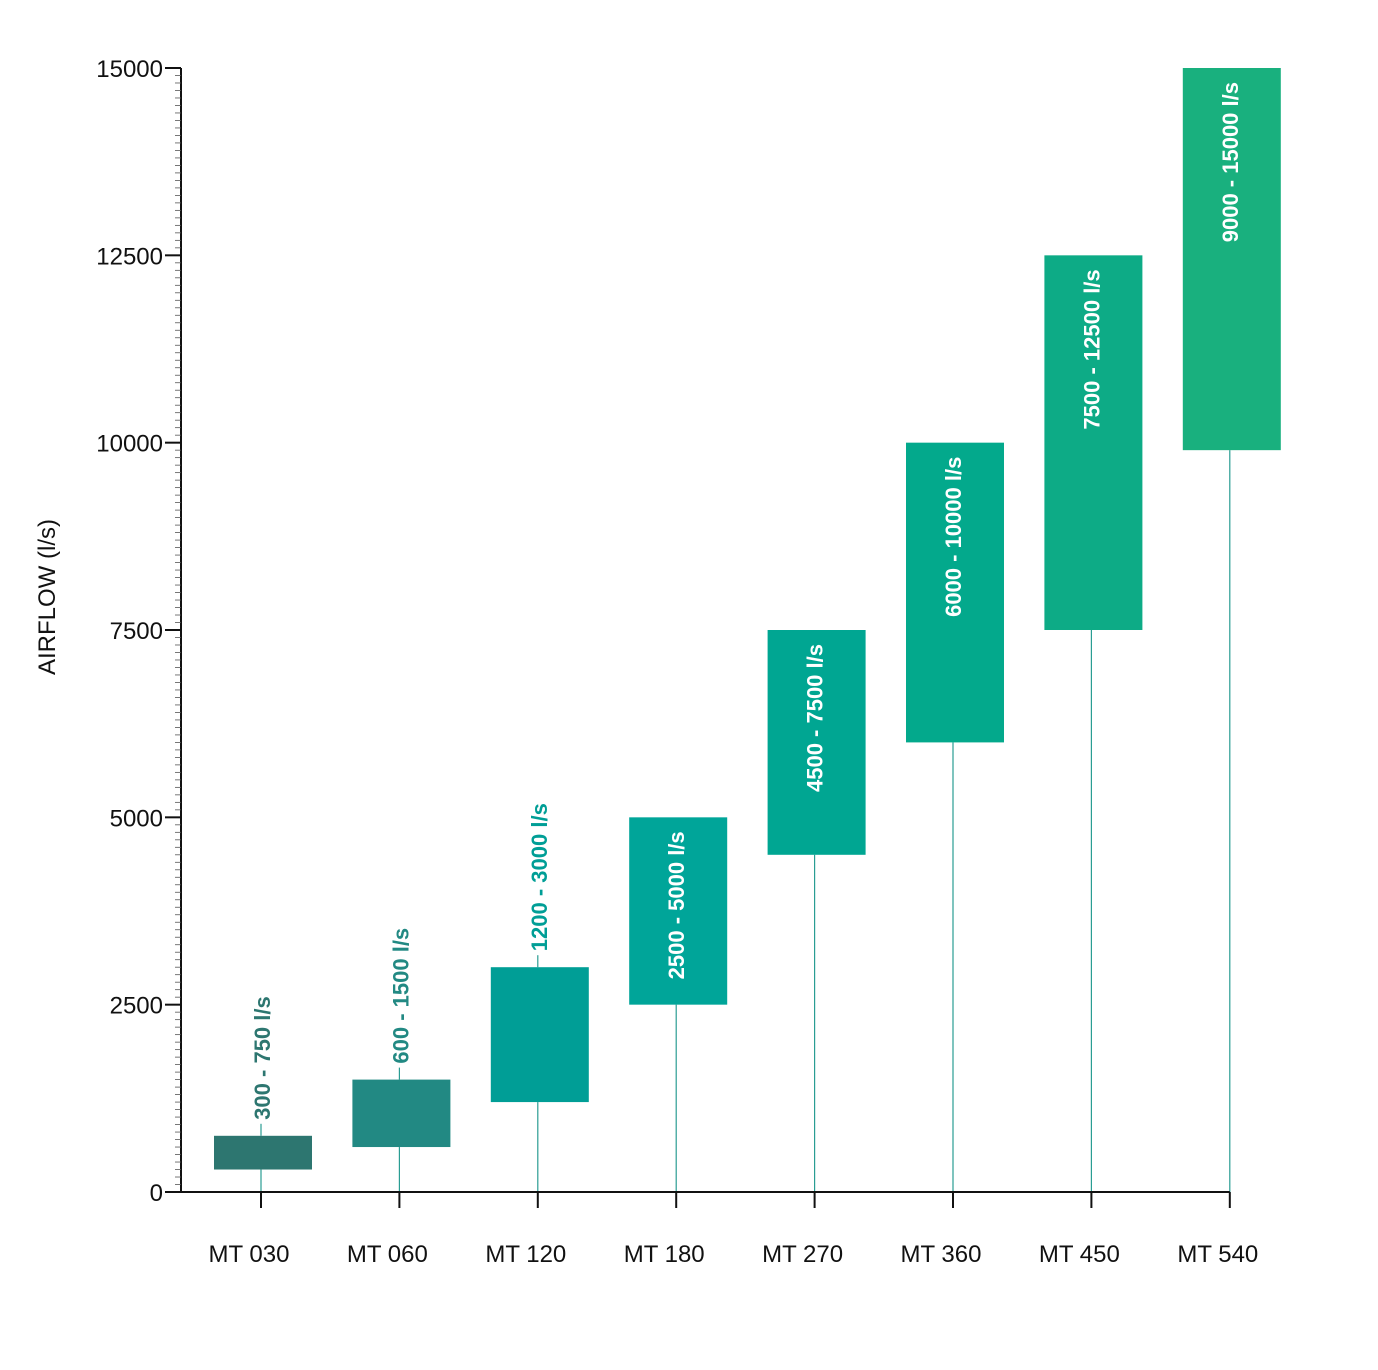 The width and height of the screenshot is (1378, 1370). What do you see at coordinates (249, 1254) in the screenshot?
I see `x-tick-label: MT 030` at bounding box center [249, 1254].